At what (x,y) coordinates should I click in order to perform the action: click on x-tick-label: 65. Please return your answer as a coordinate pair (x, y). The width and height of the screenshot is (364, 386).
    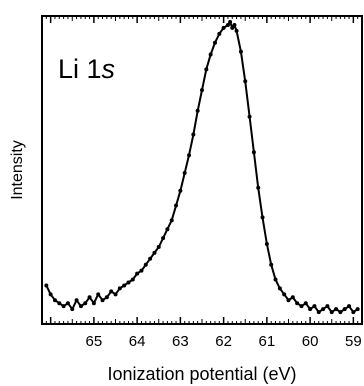
    Looking at the image, I should click on (94, 341).